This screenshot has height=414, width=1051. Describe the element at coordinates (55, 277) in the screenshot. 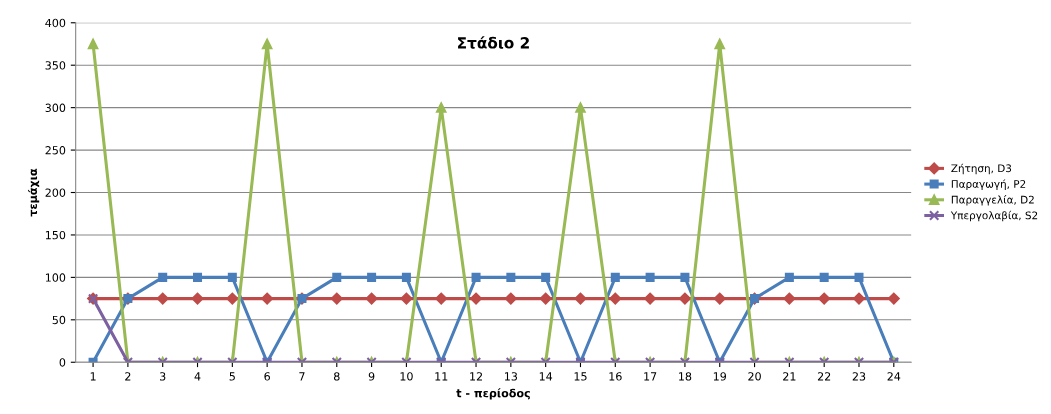

I see `y-tick-label: 100` at that location.